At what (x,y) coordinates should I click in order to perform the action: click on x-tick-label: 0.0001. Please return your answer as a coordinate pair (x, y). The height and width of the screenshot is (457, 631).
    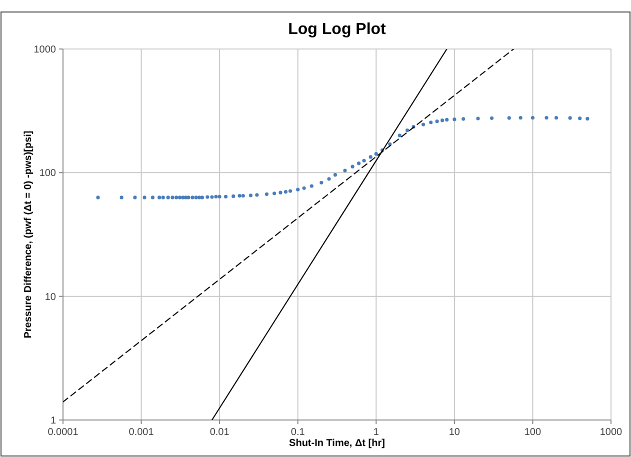
    Looking at the image, I should click on (63, 432).